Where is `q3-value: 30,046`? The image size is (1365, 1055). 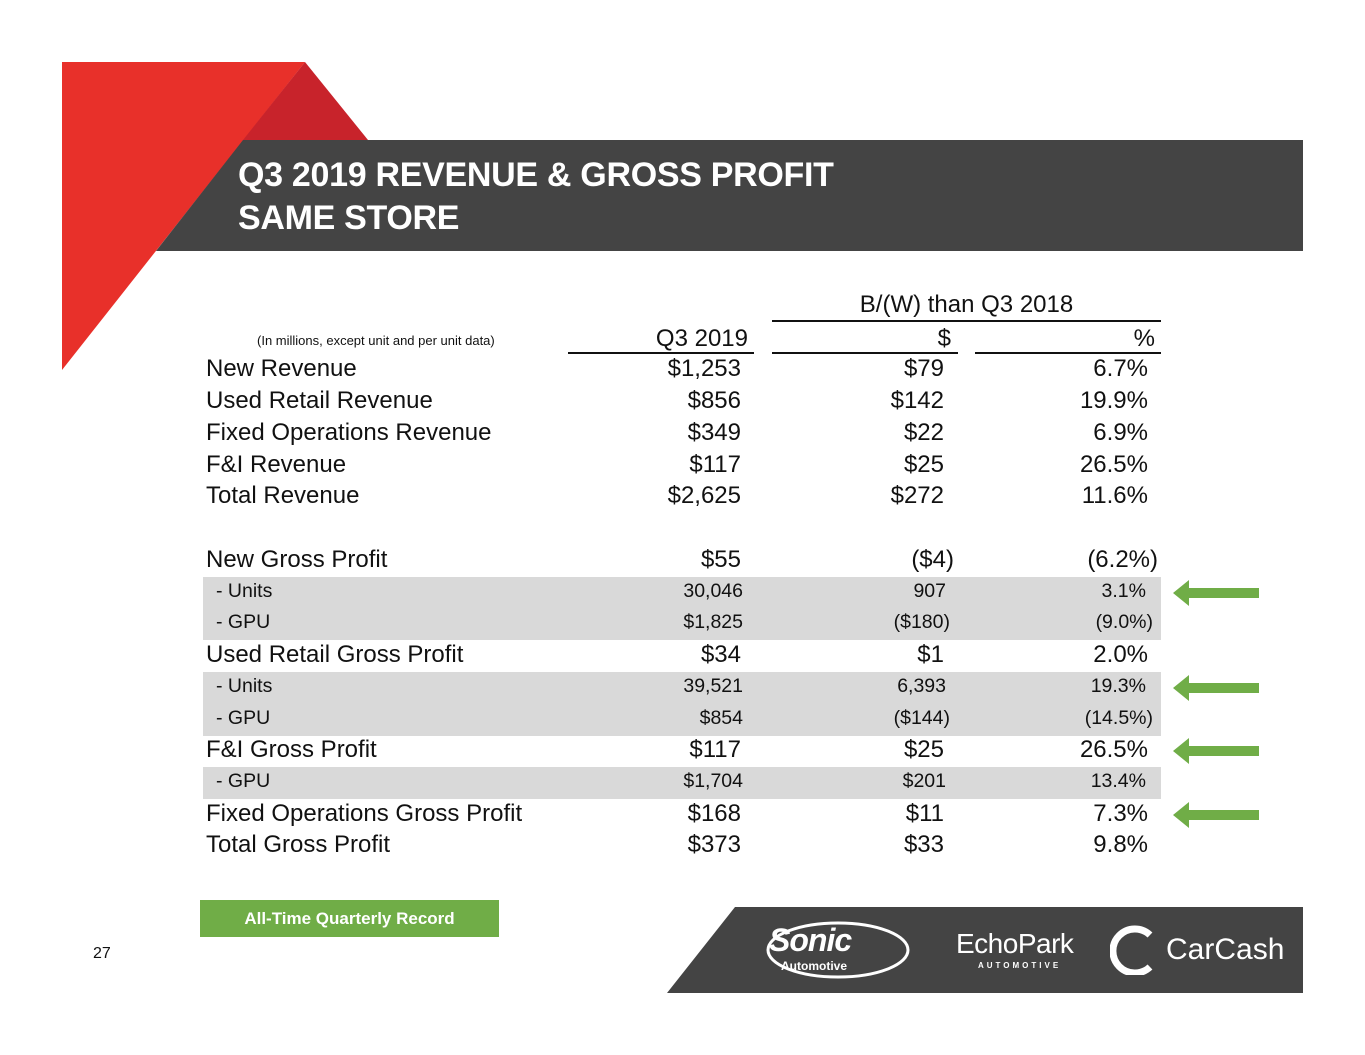
q3-value: 30,046 is located at coordinates (713, 591).